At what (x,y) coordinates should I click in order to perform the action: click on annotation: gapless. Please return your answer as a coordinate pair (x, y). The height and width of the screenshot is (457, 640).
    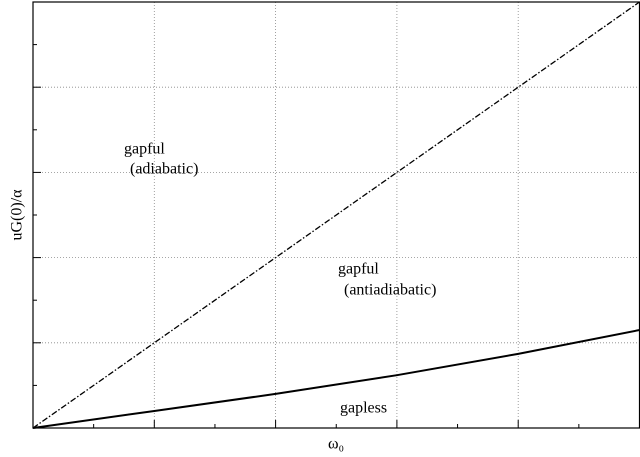
    Looking at the image, I should click on (363, 408).